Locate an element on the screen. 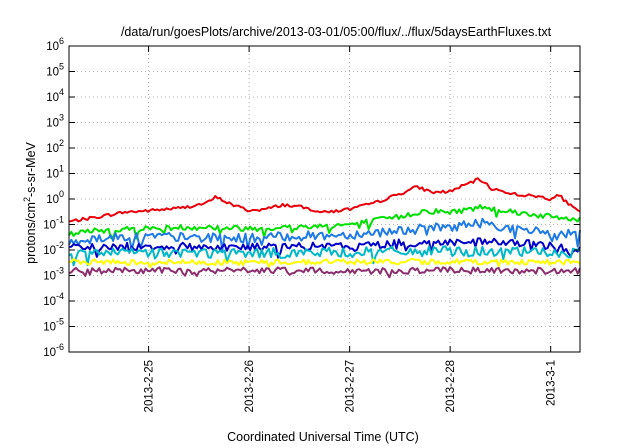 The width and height of the screenshot is (640, 448). y-tick-label: 10⁻³ is located at coordinates (53, 274).